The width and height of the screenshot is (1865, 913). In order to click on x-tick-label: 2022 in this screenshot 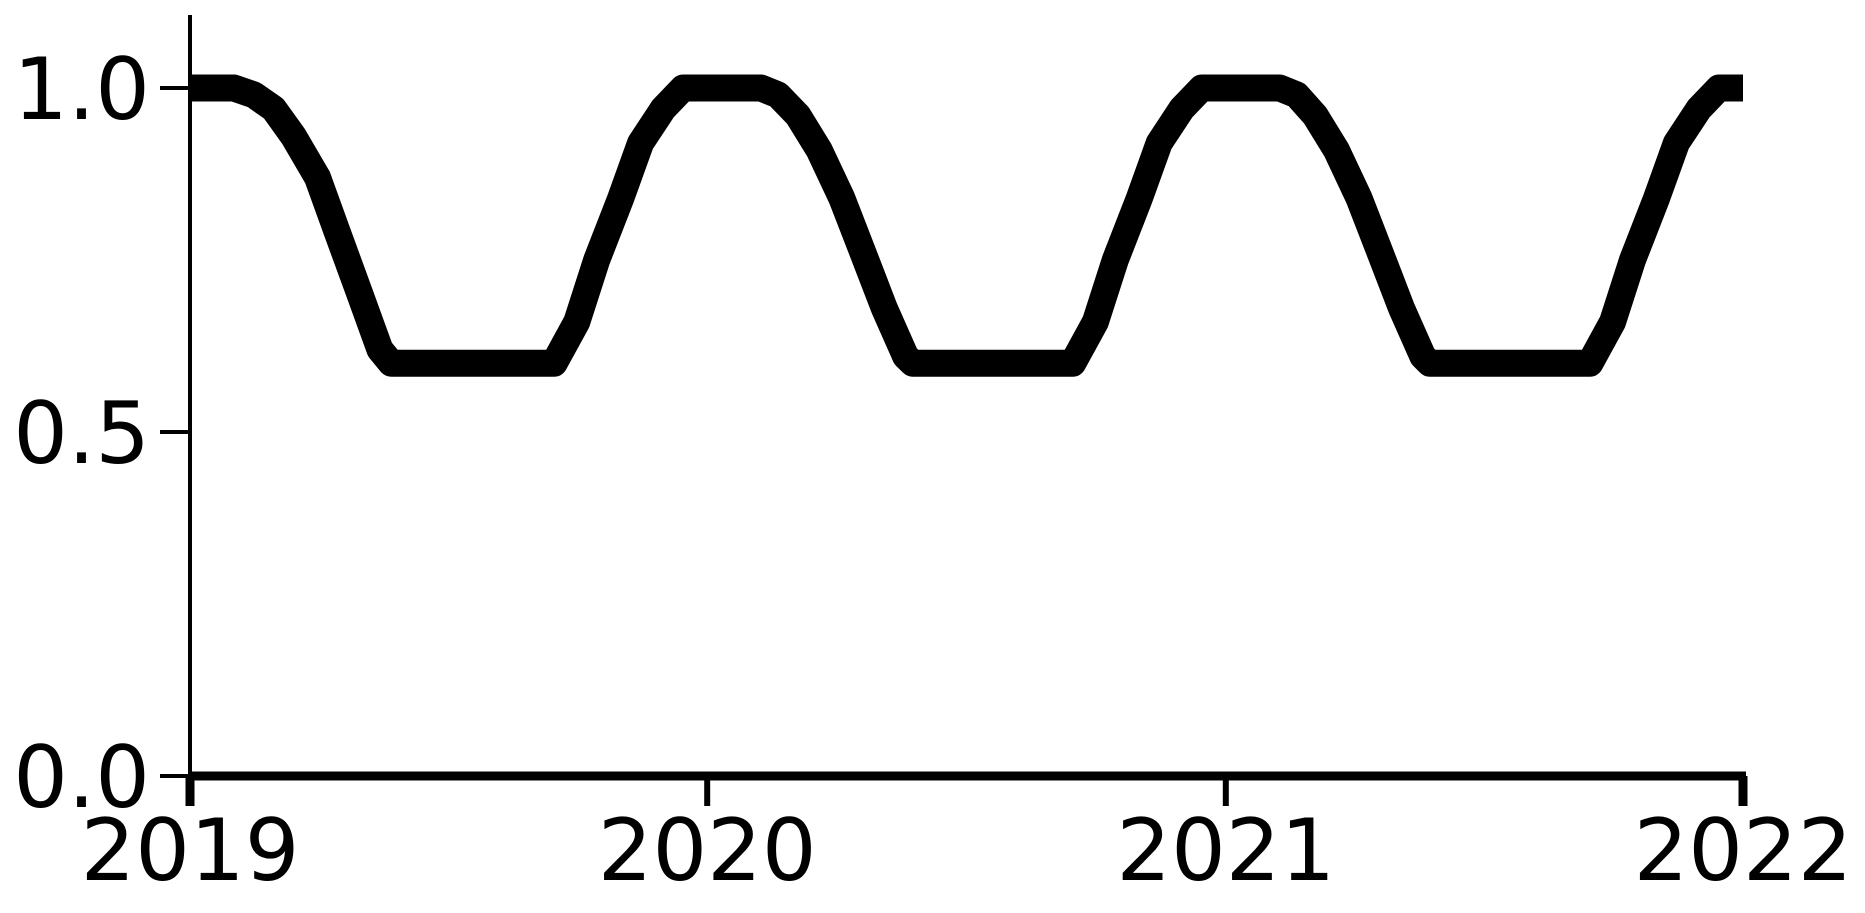, I will do `click(1743, 851)`.